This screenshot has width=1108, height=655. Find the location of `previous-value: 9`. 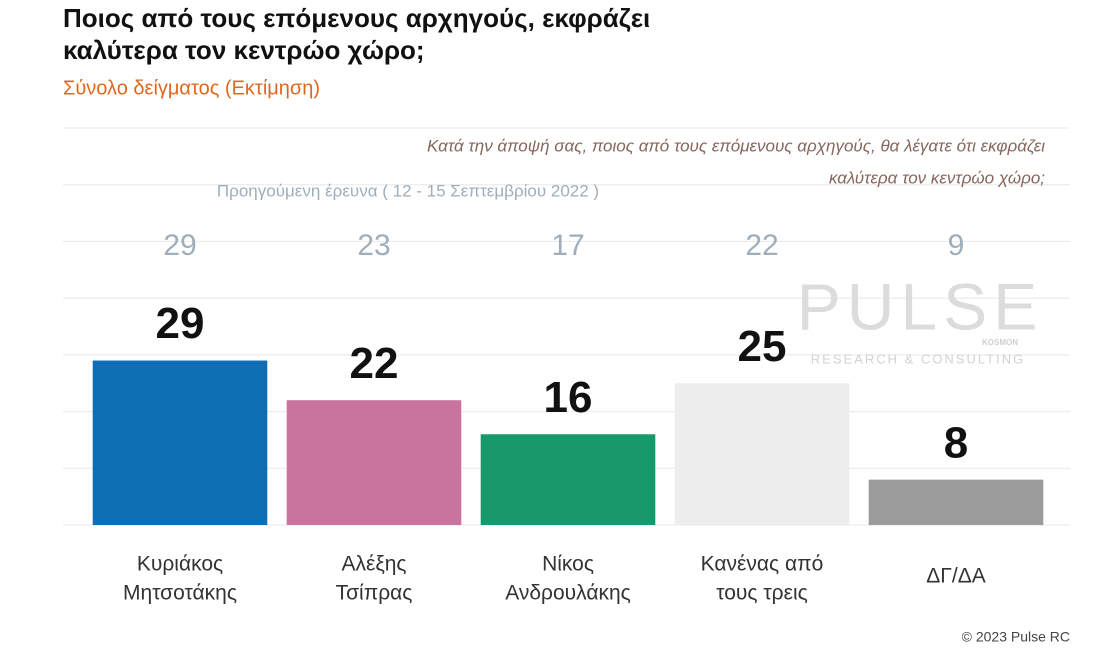

previous-value: 9 is located at coordinates (956, 245).